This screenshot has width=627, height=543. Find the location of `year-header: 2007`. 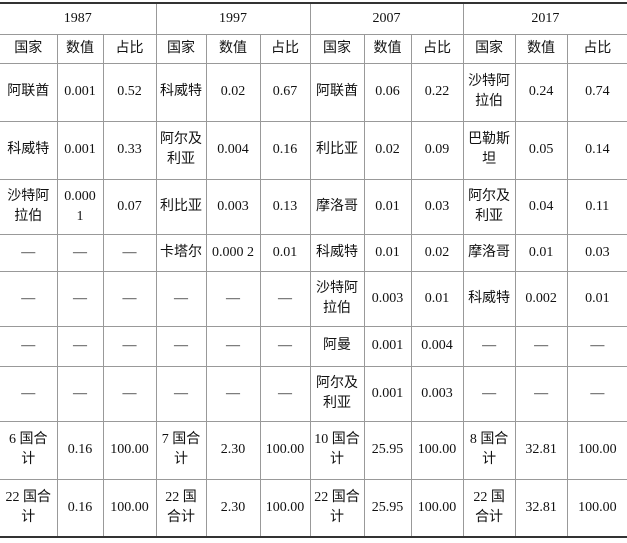

year-header: 2007 is located at coordinates (386, 18).